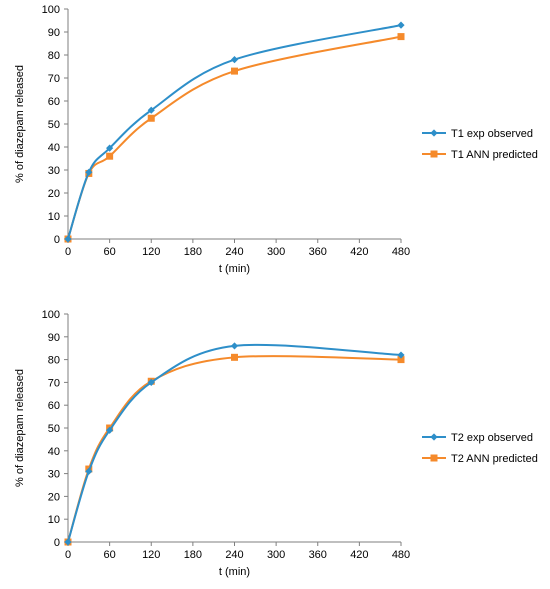 This screenshot has width=550, height=589. I want to click on legend: T1 exp observed T1 ANN predicted, so click(480, 144).